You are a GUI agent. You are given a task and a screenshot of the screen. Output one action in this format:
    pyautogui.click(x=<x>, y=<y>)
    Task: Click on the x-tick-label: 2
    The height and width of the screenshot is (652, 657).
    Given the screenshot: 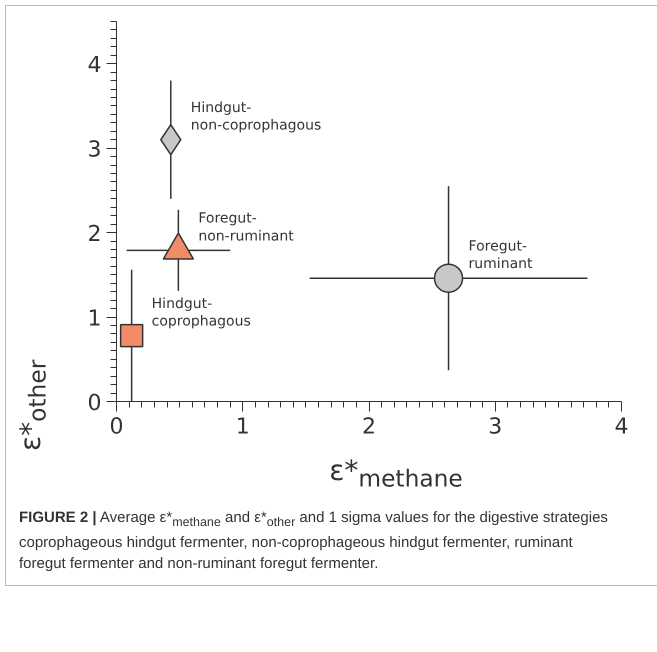 What is the action you would take?
    pyautogui.click(x=369, y=427)
    